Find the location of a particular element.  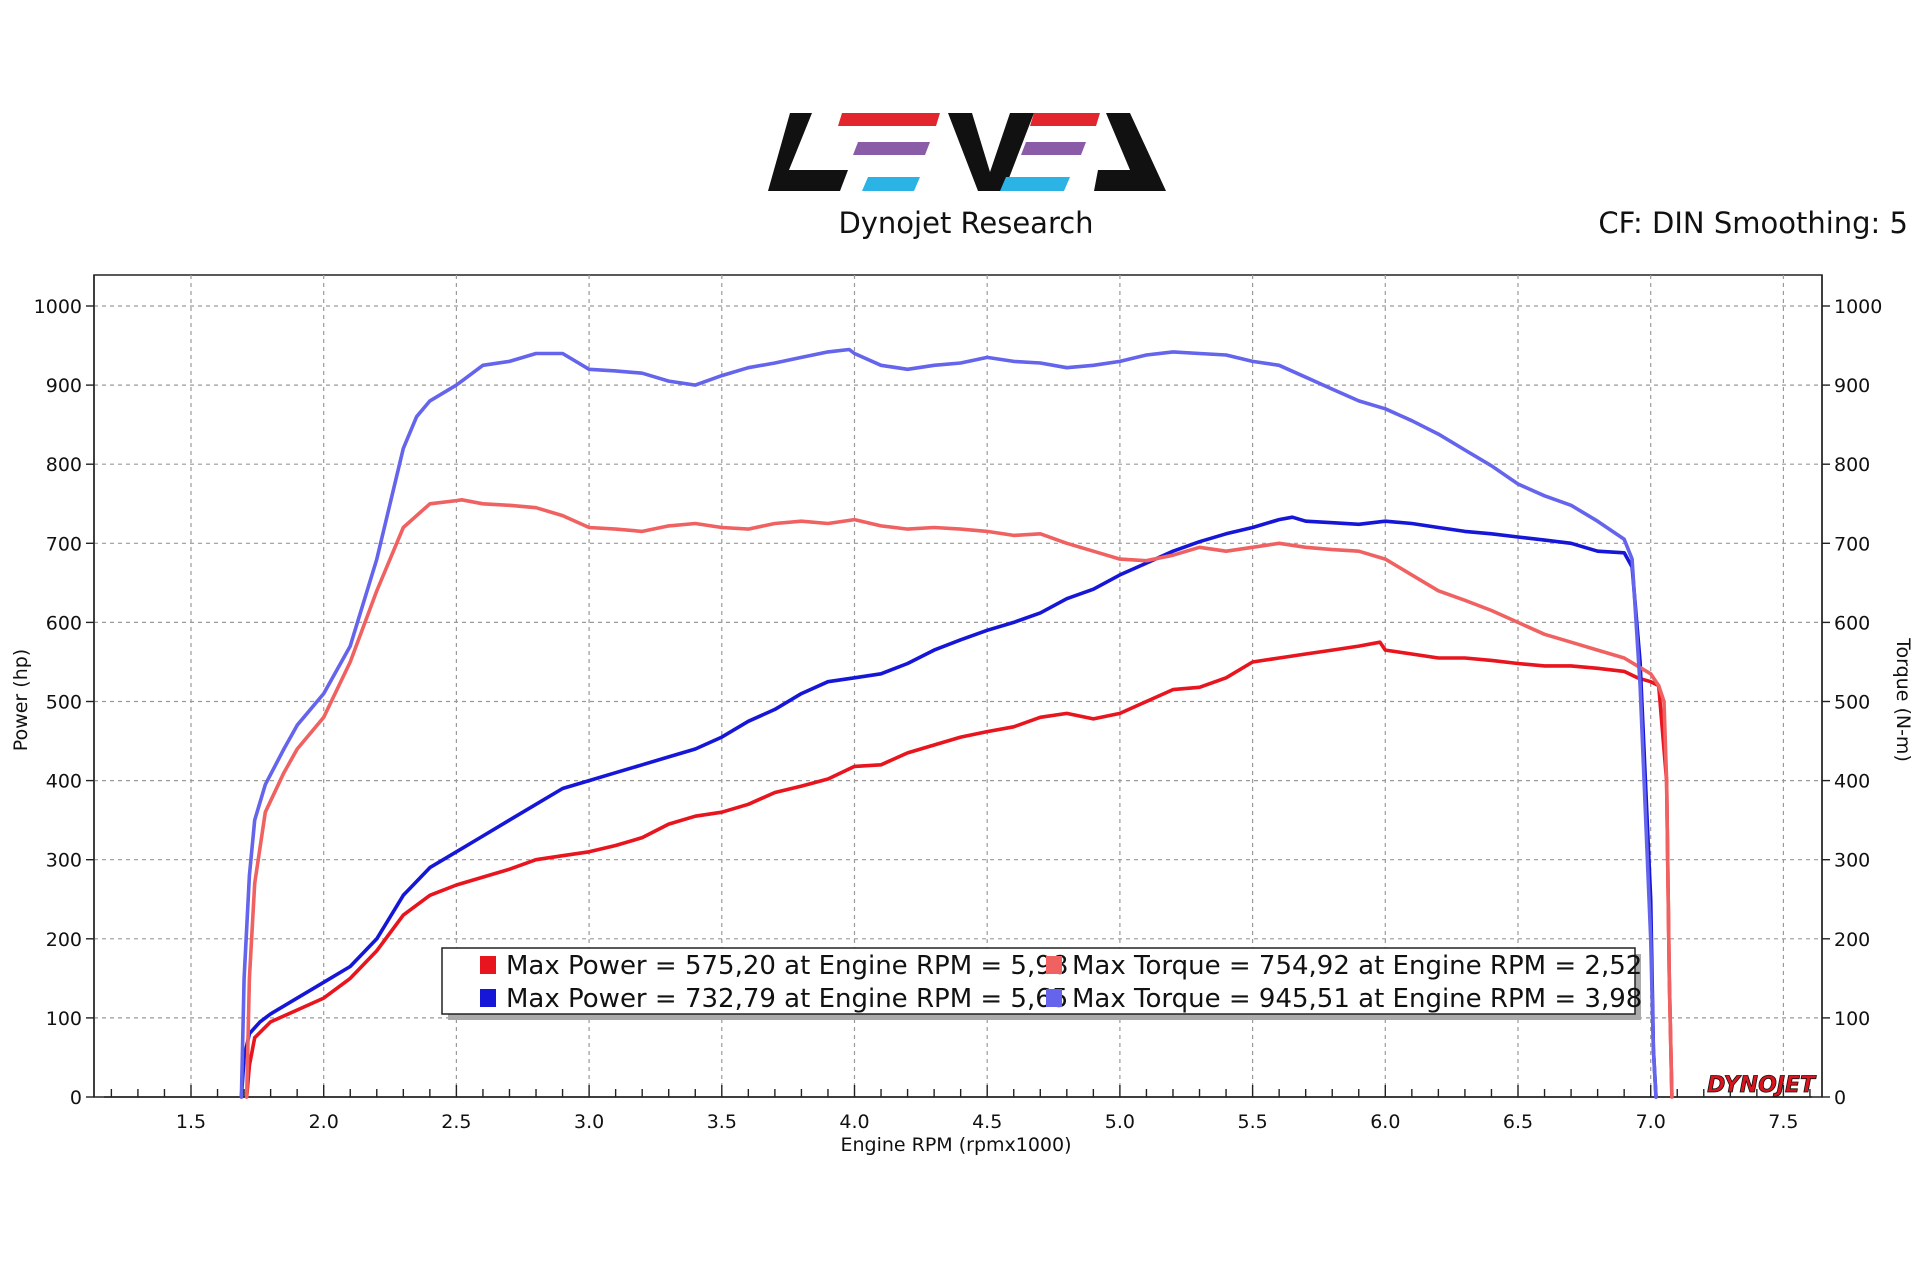

legend-entry-2: Max Power = 732,79 at Engine RPM = 5,65 is located at coordinates (787, 999).